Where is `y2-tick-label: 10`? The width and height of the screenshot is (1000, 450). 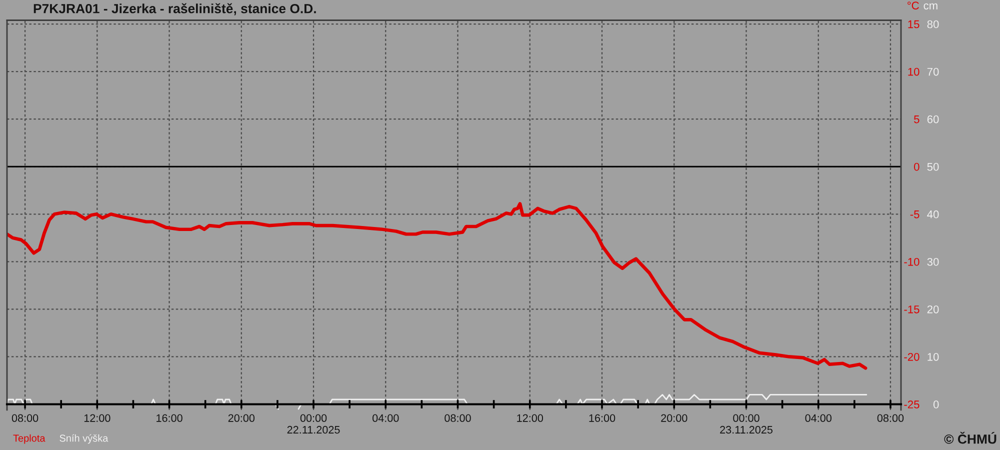 y2-tick-label: 10 is located at coordinates (933, 356).